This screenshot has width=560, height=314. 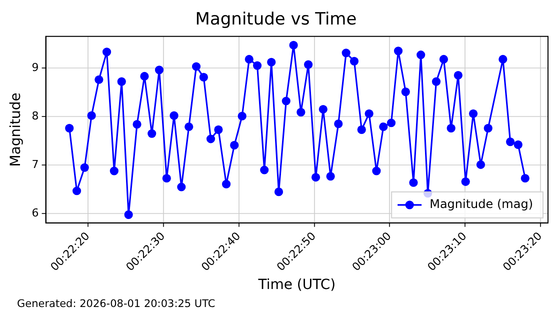 I want to click on y-tick-label: 9, so click(x=35, y=67).